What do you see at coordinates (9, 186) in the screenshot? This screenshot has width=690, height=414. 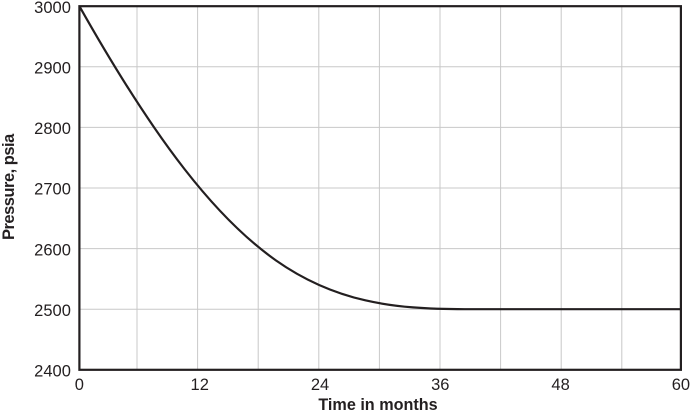 I see `svg-text: Pressure, psia` at bounding box center [9, 186].